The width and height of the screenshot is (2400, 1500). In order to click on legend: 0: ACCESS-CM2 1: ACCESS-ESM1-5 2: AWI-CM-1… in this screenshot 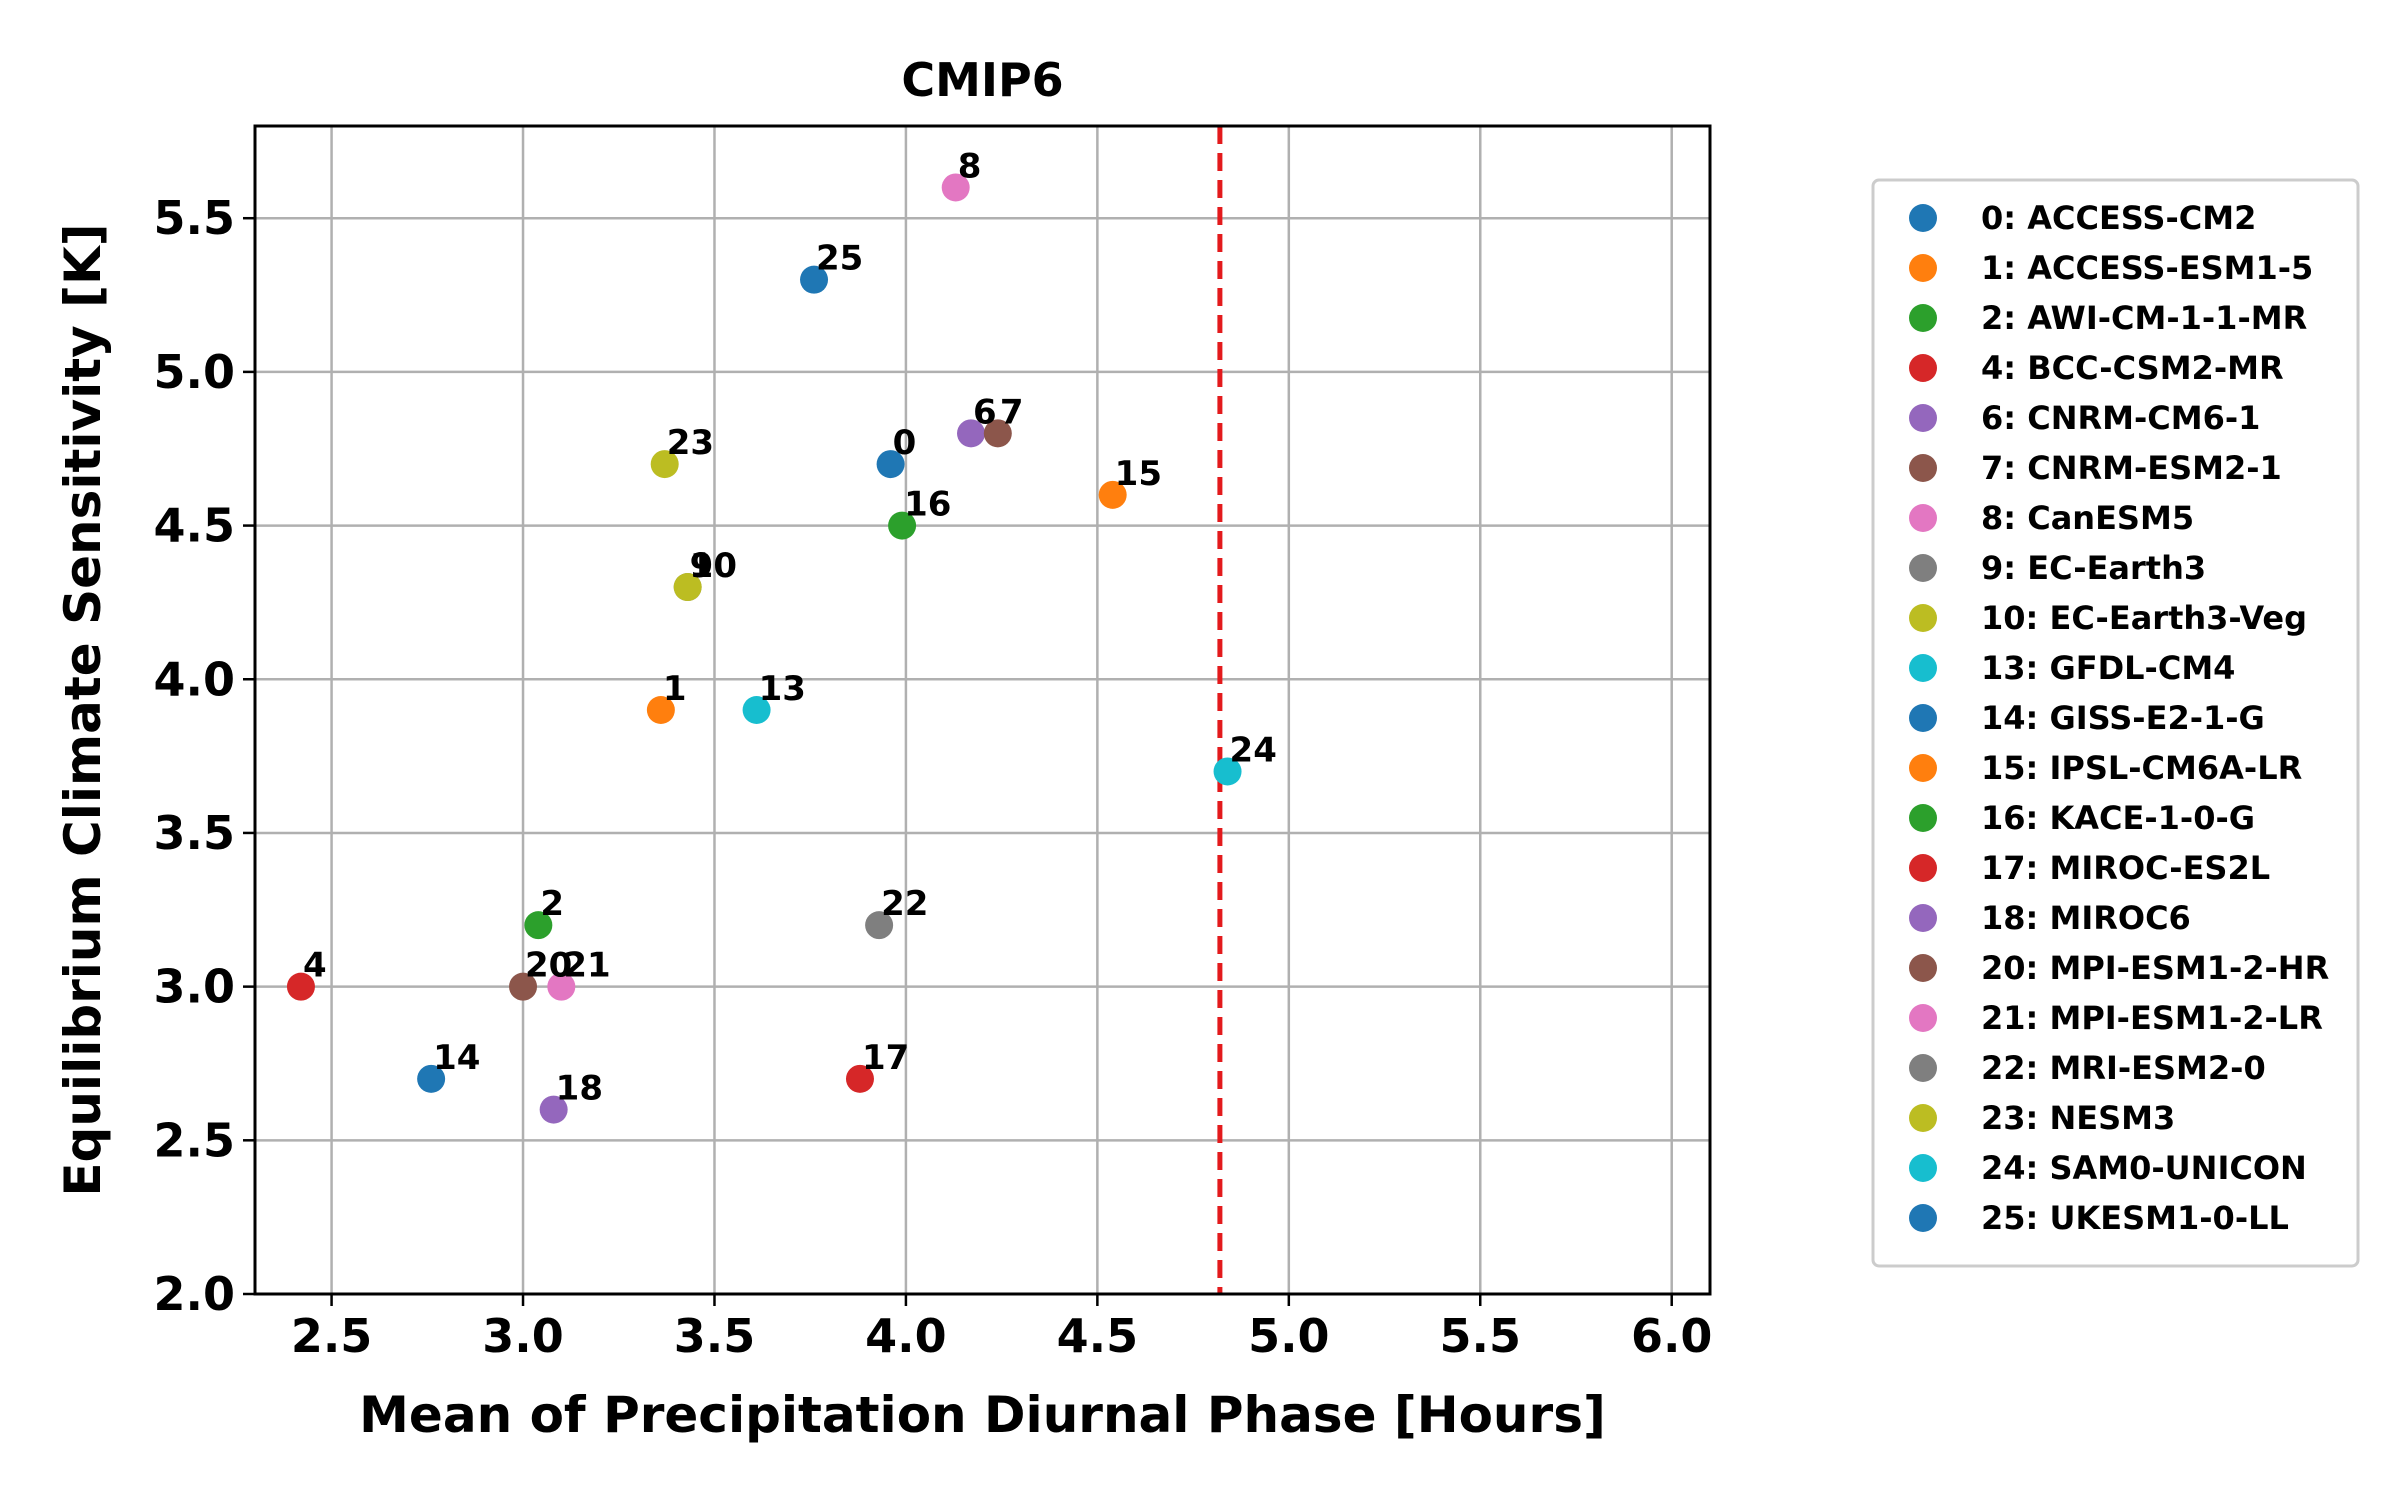, I will do `click(2115, 723)`.